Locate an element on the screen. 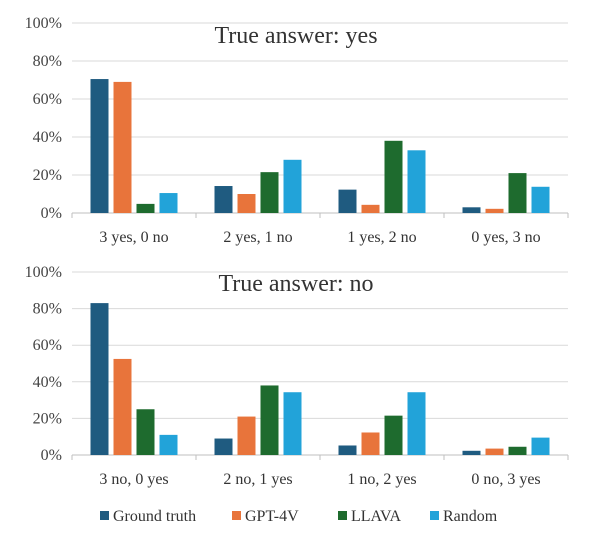 The width and height of the screenshot is (594, 545). legend-label: Ground truth is located at coordinates (154, 516).